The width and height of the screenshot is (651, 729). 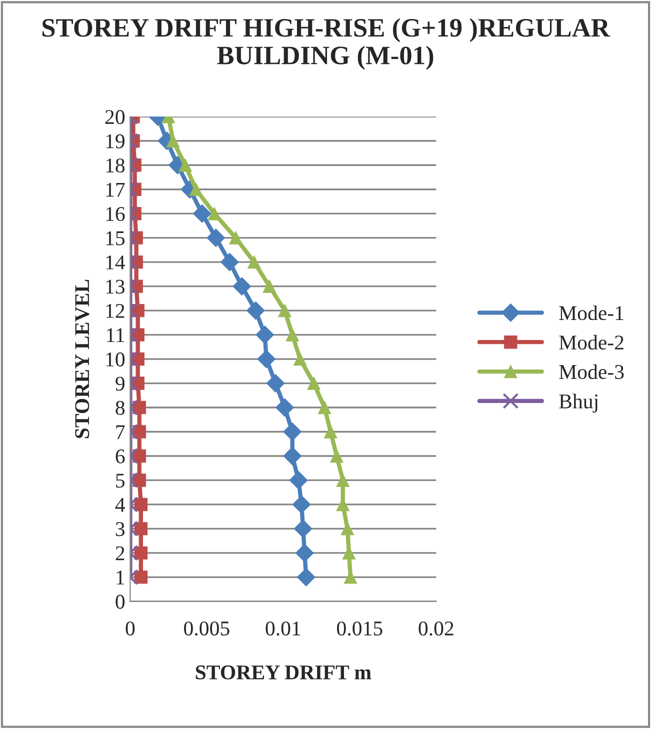 I want to click on chart-title: STOREY DRIFT HIGH-RISE (G+19 )REGULAR BUILDING (M-01), so click(x=326, y=44).